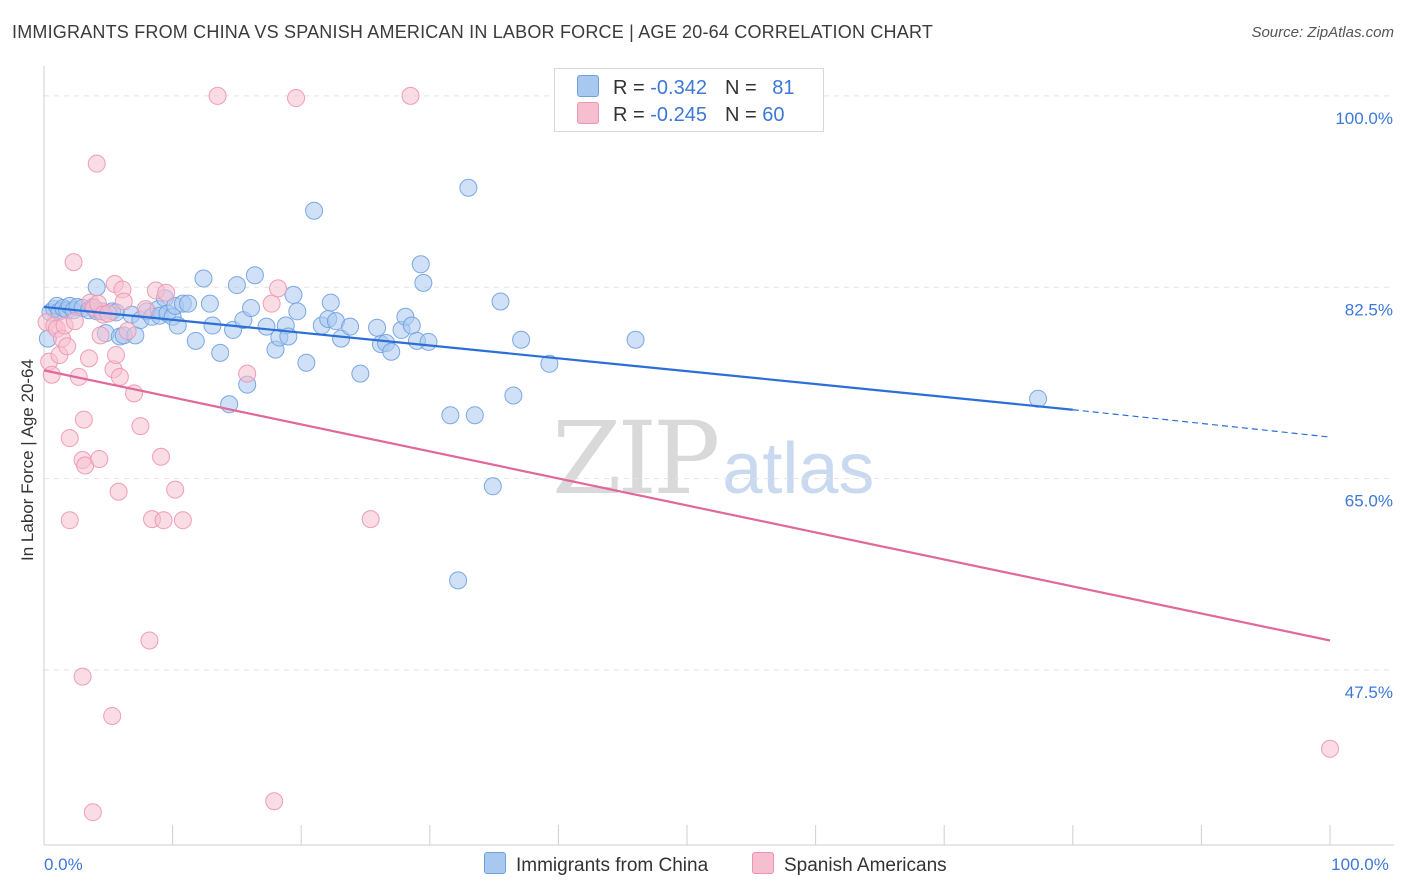 The height and width of the screenshot is (892, 1406). Describe the element at coordinates (743, 88) in the screenshot. I see `china-n-label: N =` at that location.